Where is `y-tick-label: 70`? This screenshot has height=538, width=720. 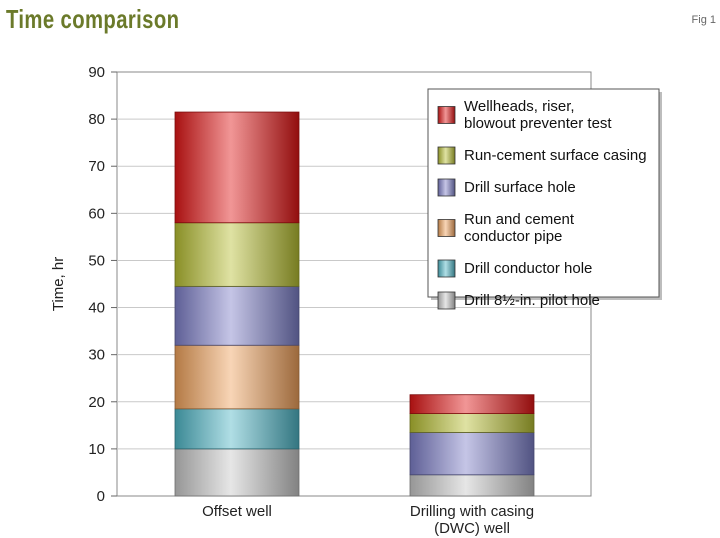
y-tick-label: 70 is located at coordinates (96, 166).